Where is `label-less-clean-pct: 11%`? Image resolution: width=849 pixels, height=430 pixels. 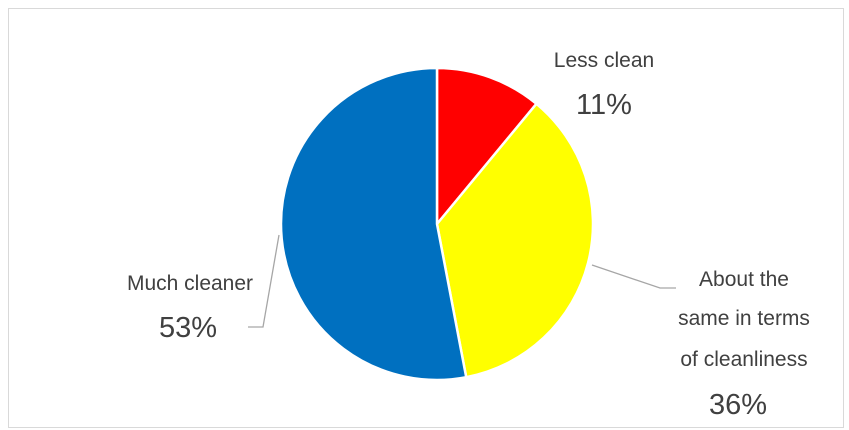
label-less-clean-pct: 11% is located at coordinates (604, 105).